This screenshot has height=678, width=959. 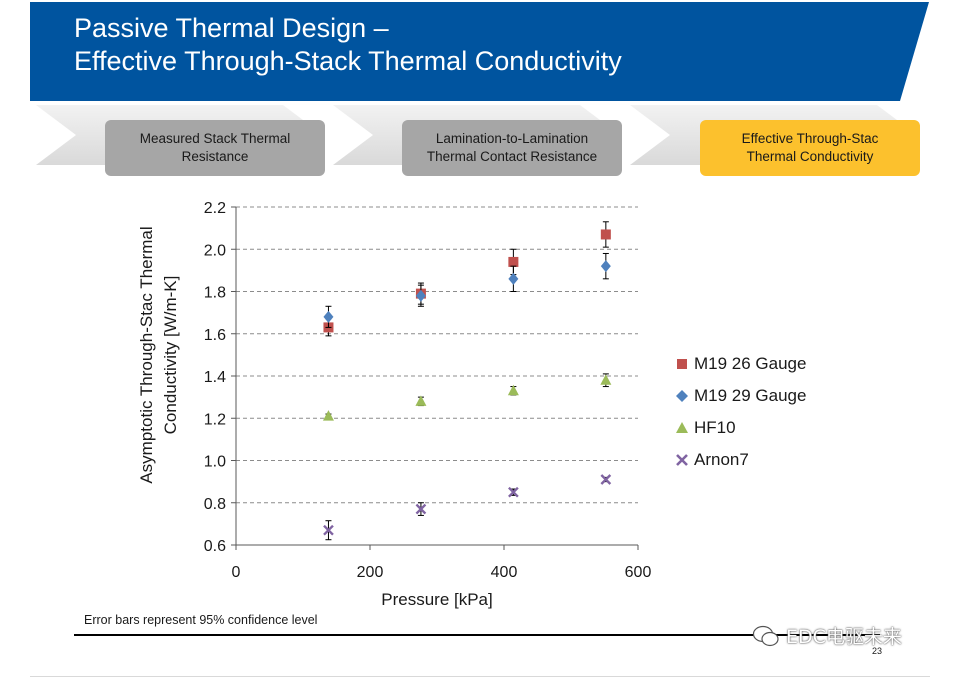 What do you see at coordinates (437, 599) in the screenshot?
I see `x-axis-label: Pressure [kPa]` at bounding box center [437, 599].